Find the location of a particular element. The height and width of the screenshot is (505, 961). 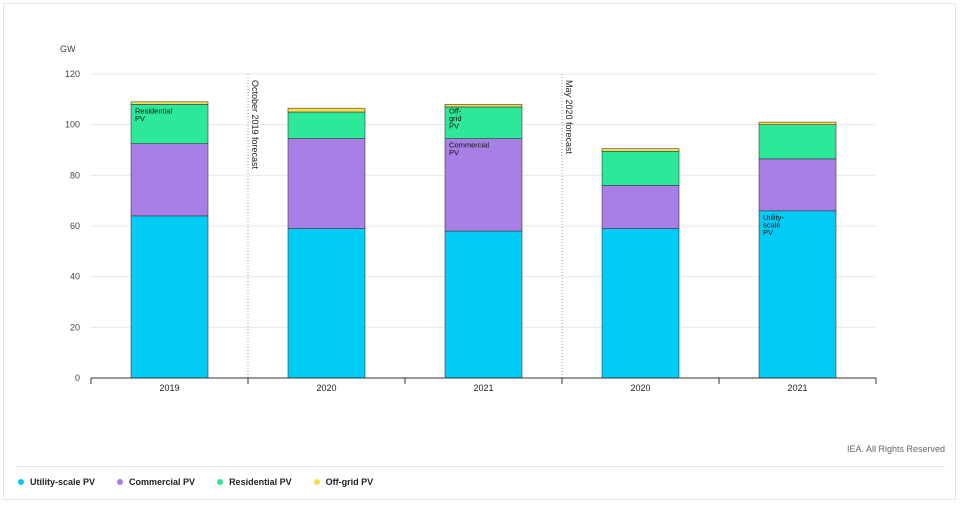

y-tick-label: 80 is located at coordinates (75, 175).